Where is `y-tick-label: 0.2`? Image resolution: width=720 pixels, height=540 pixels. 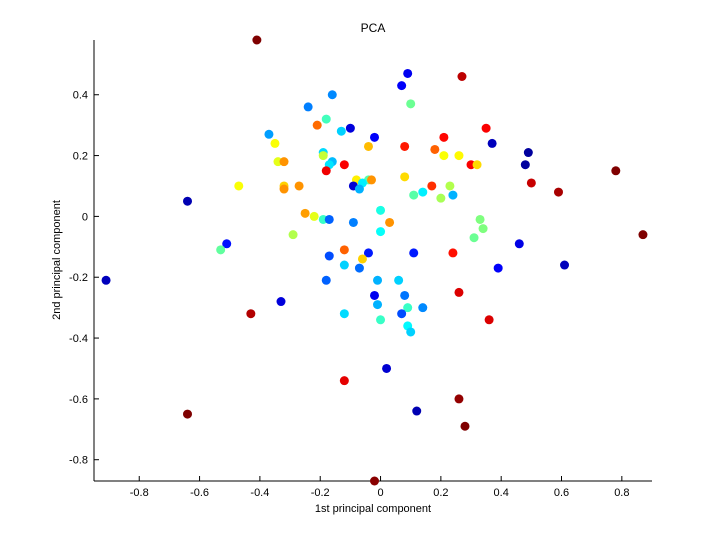 y-tick-label: 0.2 is located at coordinates (80, 157).